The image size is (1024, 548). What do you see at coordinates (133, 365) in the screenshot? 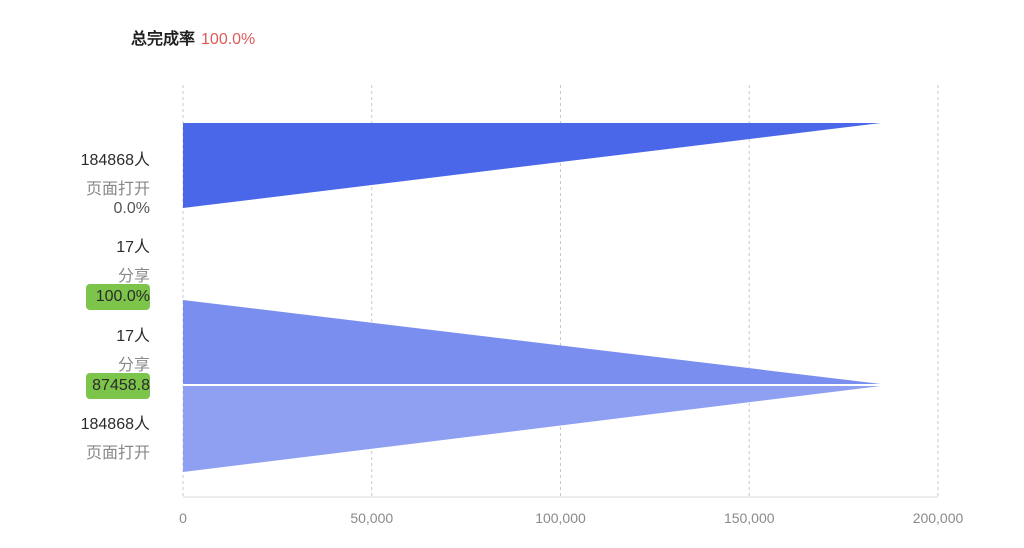
I see `lower-stage1-name: 分享` at bounding box center [133, 365].